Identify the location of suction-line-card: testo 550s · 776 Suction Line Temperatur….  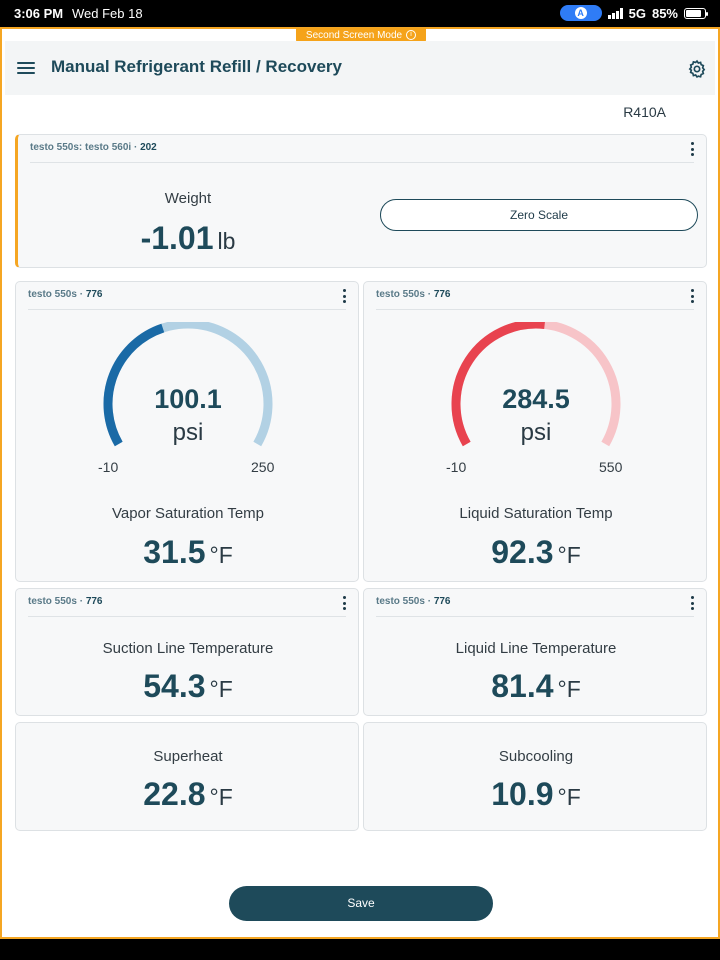
(187, 652).